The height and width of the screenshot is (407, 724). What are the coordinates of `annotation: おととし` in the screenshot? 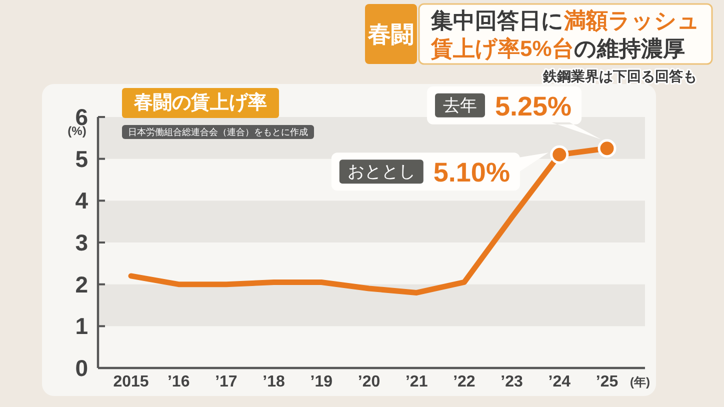 It's located at (381, 172).